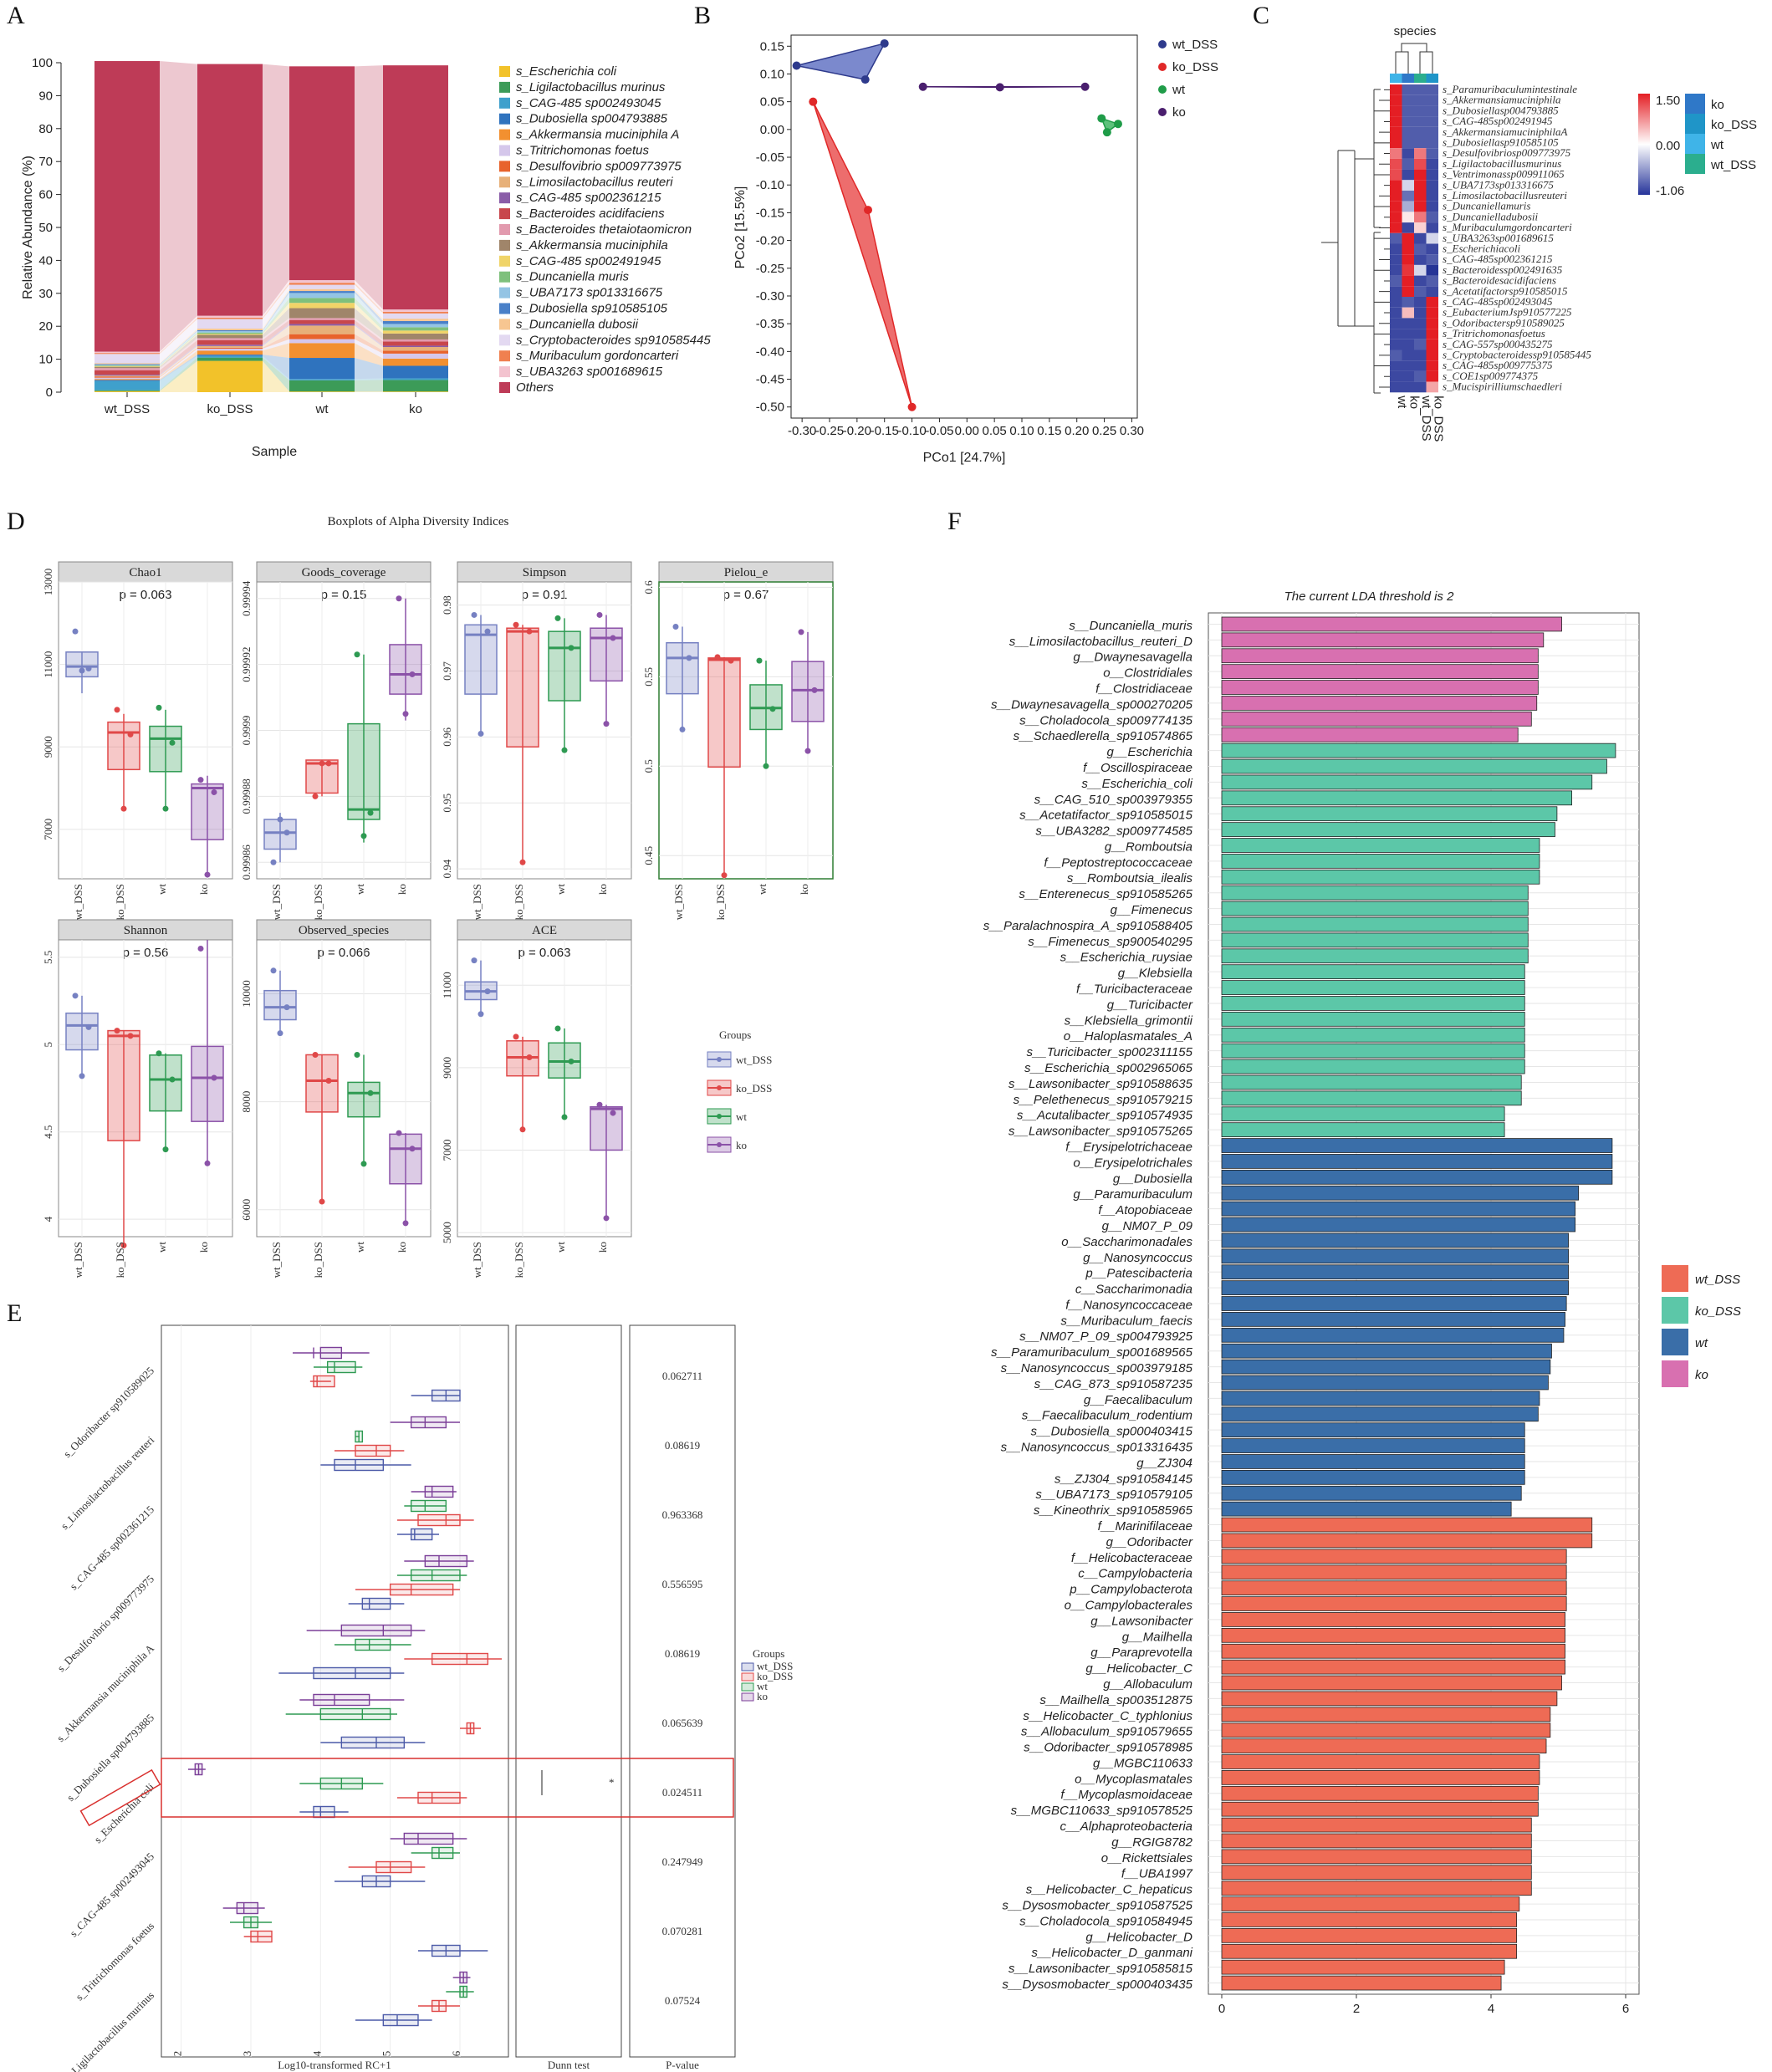  Describe the element at coordinates (49, 392) in the screenshot. I see `y-tick-label: 0` at that location.